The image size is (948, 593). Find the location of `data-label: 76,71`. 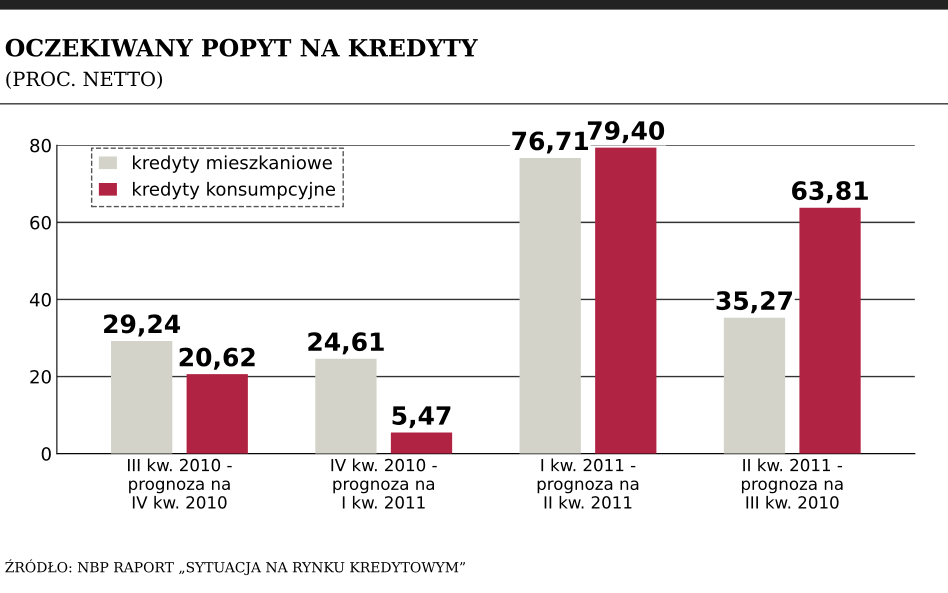

data-label: 76,71 is located at coordinates (550, 142).